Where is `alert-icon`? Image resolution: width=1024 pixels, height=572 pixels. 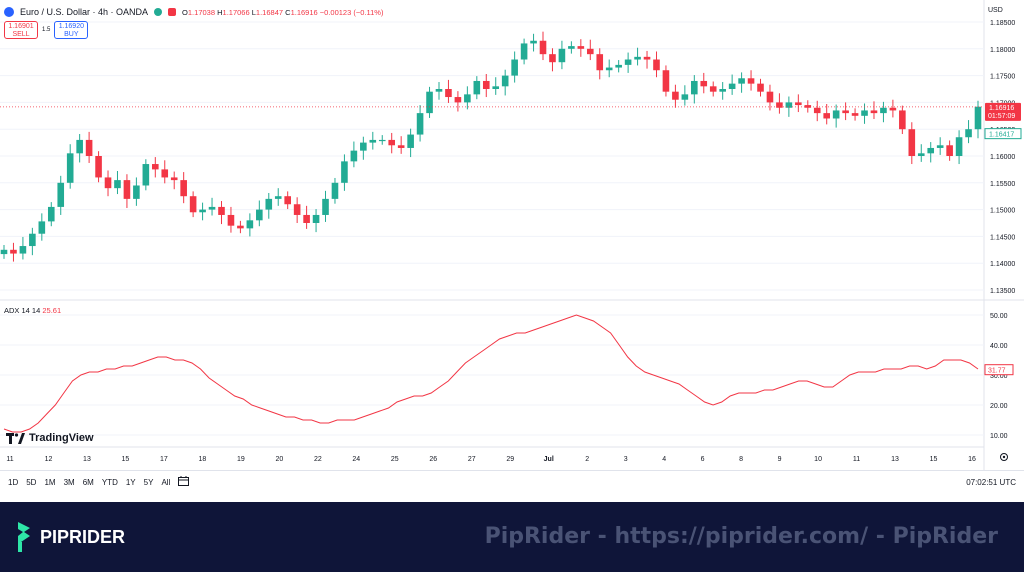
alert-icon is located at coordinates (172, 12).